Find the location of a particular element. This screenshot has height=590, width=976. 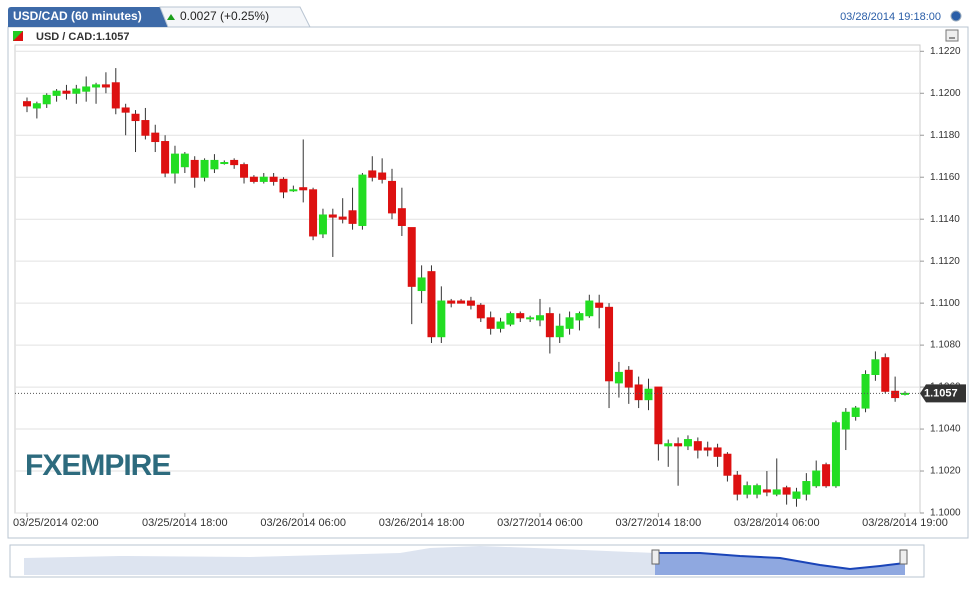

change-tab is located at coordinates (235, 17).